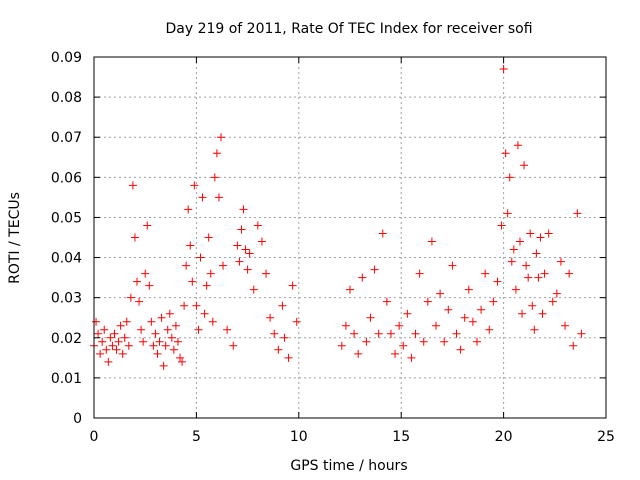 The image size is (640, 480). What do you see at coordinates (196, 437) in the screenshot?
I see `x-tick-label: 5` at bounding box center [196, 437].